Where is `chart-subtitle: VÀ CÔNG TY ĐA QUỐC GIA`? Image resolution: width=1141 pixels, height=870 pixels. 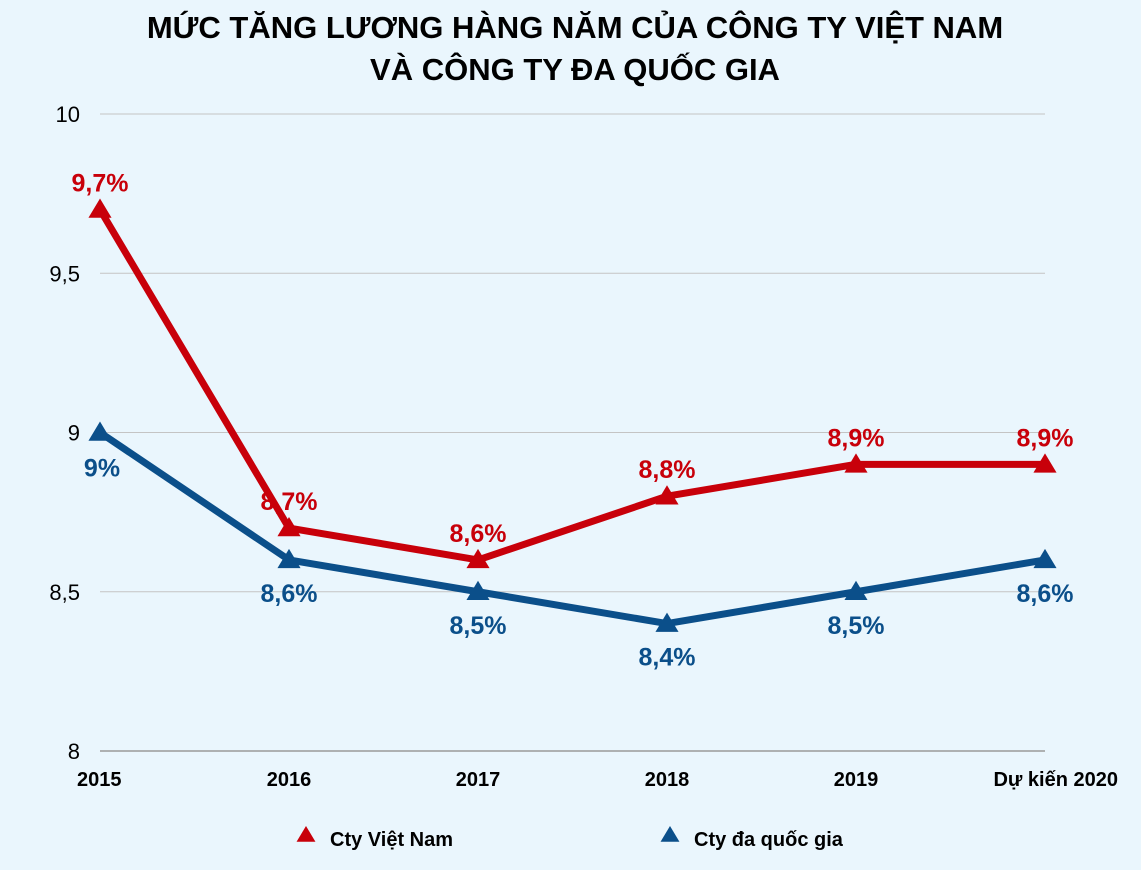
chart-subtitle: VÀ CÔNG TY ĐA QUỐC GIA is located at coordinates (575, 69).